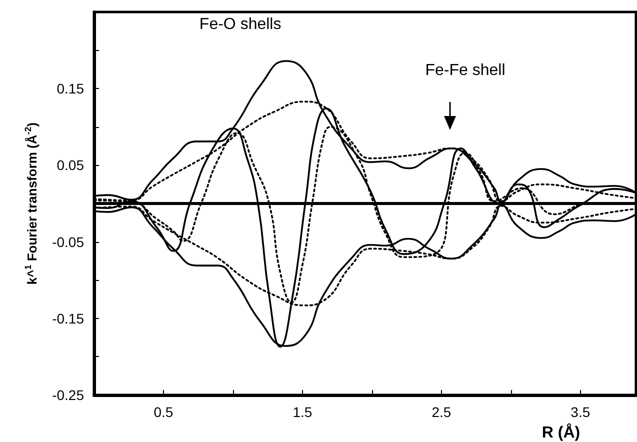  Describe the element at coordinates (240, 25) in the screenshot. I see `annotation: Fe-O shells` at that location.